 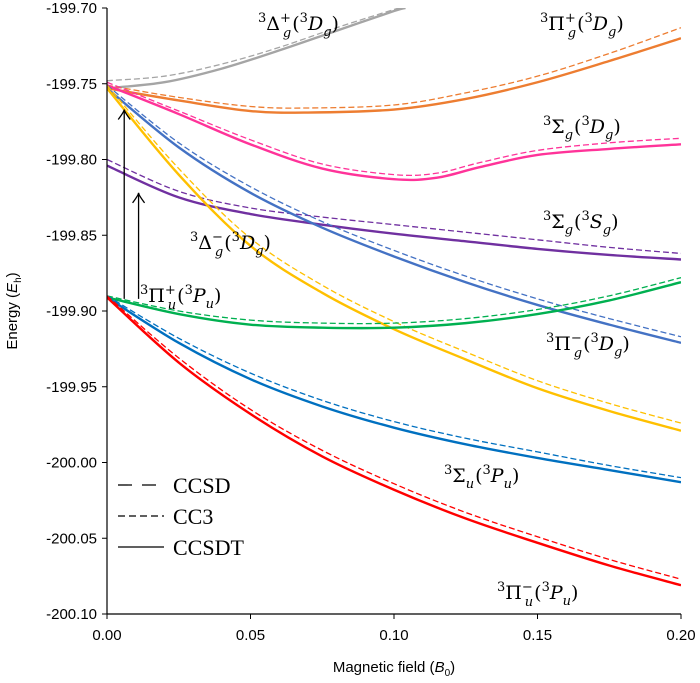 What do you see at coordinates (537, 595) in the screenshot?
I see `state-piuminus-pu-label: 3Π− u(3Pu)` at bounding box center [537, 595].